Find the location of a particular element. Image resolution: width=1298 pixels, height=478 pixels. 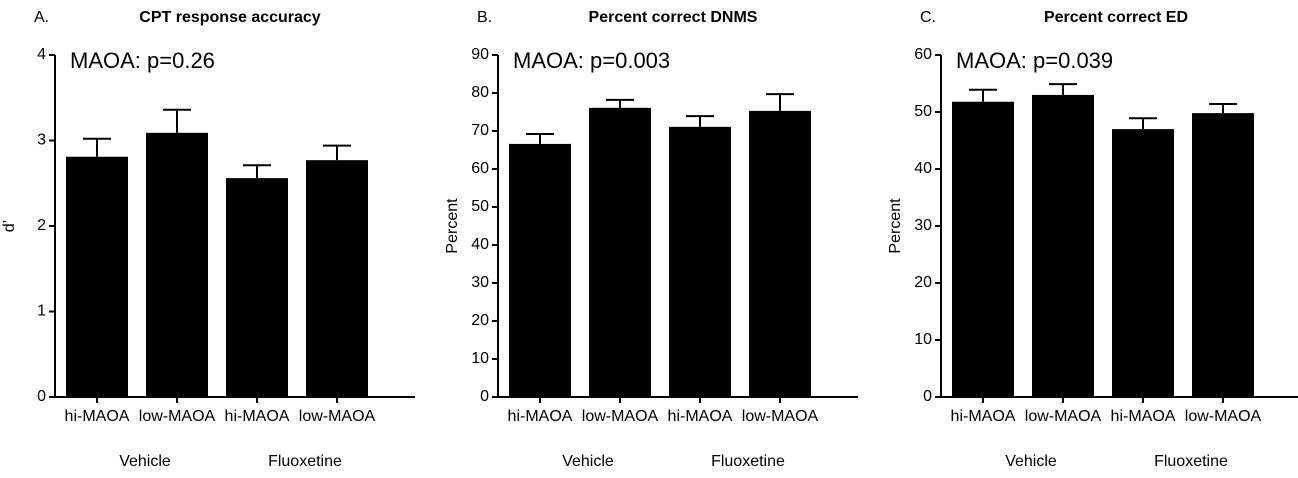

y-tick-label: 90 is located at coordinates (480, 54).